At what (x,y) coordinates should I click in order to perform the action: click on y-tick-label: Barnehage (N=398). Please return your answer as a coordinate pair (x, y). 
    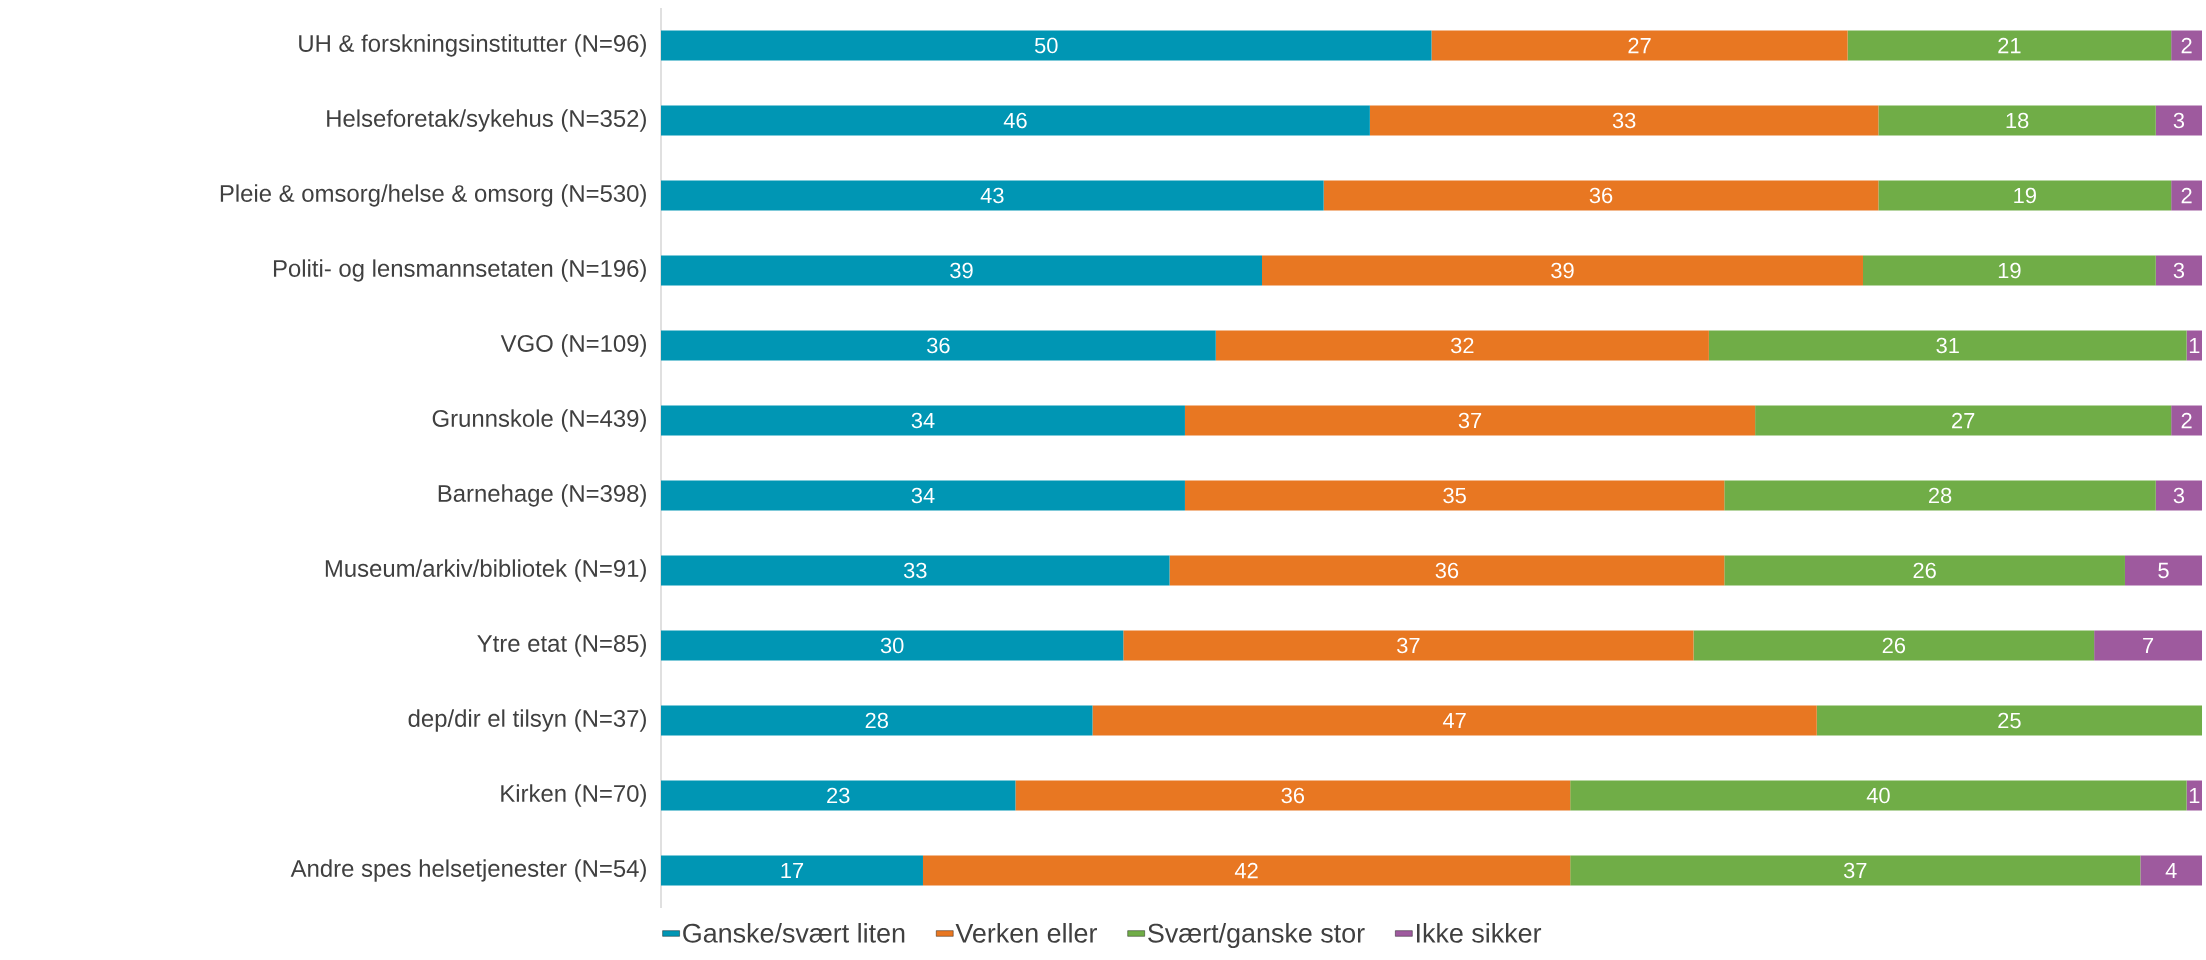
    Looking at the image, I should click on (542, 495).